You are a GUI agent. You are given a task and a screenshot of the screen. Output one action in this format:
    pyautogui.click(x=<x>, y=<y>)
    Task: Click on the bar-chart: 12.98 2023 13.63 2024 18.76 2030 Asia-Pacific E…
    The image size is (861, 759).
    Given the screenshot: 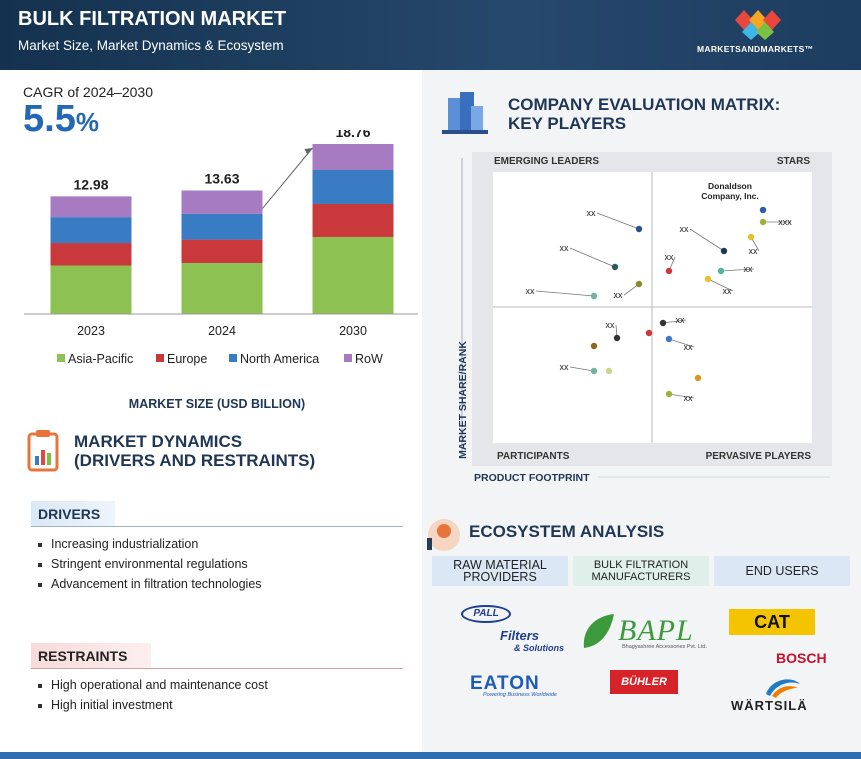 What is the action you would take?
    pyautogui.click(x=221, y=248)
    